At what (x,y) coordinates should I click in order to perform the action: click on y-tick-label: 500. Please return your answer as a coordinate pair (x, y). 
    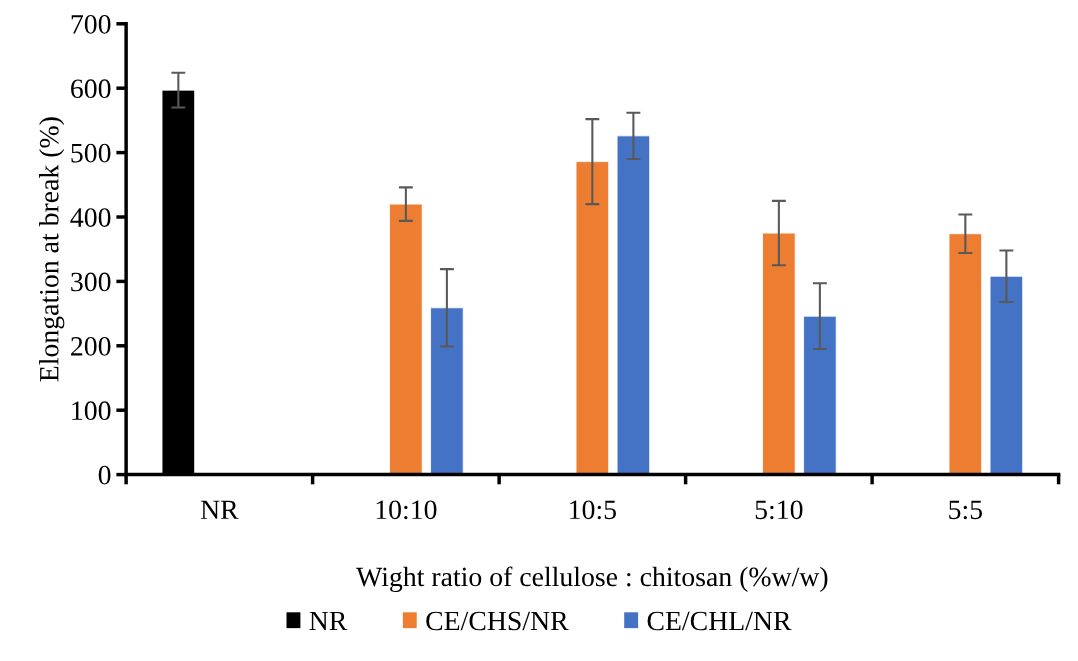
    Looking at the image, I should click on (91, 153).